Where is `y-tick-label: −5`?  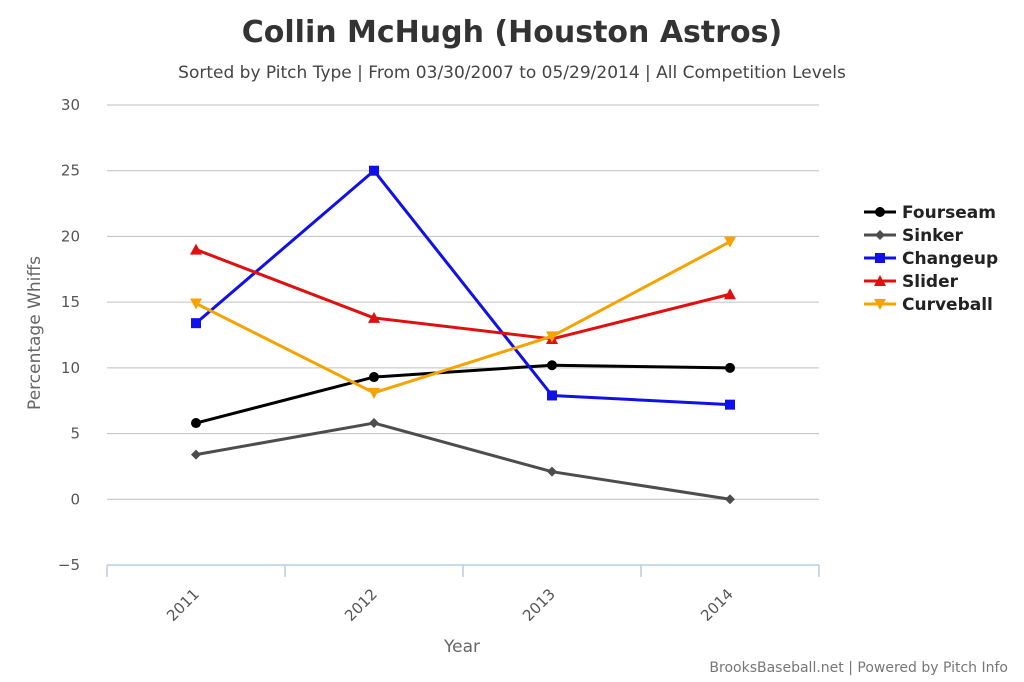
y-tick-label: −5 is located at coordinates (69, 565).